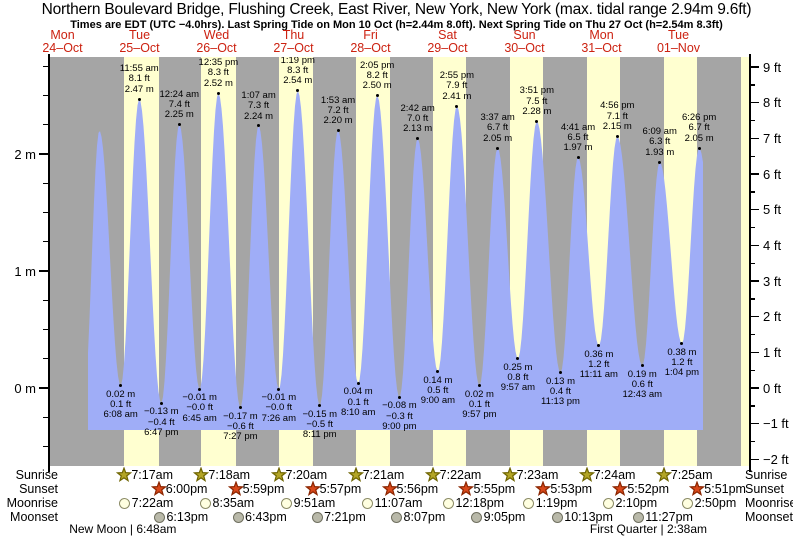  What do you see at coordinates (480, 503) in the screenshot?
I see `moonrise-time: 12:18pm` at bounding box center [480, 503].